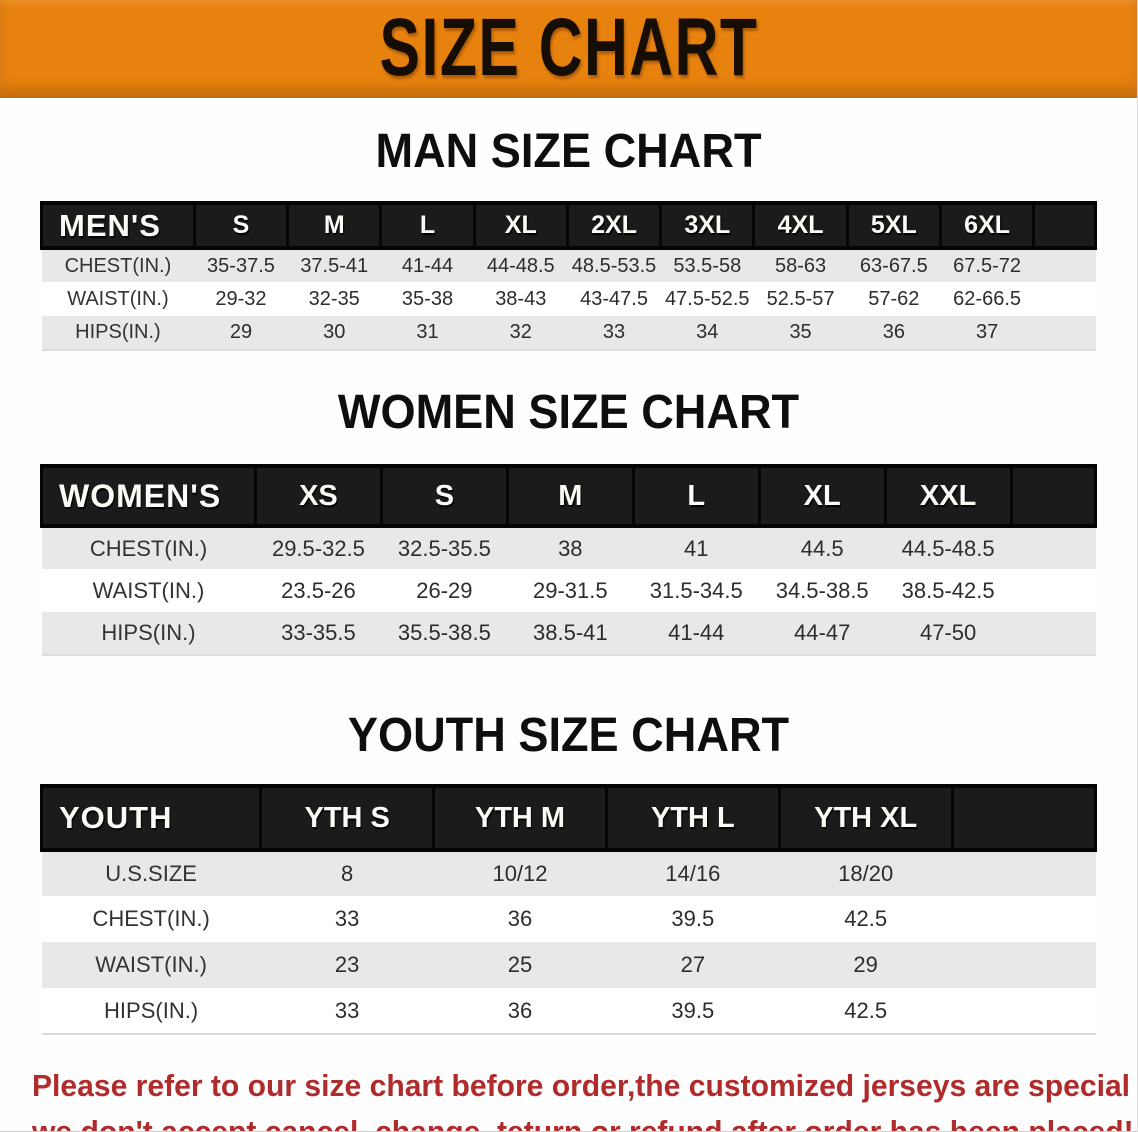 The width and height of the screenshot is (1138, 1132). Describe the element at coordinates (866, 873) in the screenshot. I see `measurement-value: 18/20` at that location.